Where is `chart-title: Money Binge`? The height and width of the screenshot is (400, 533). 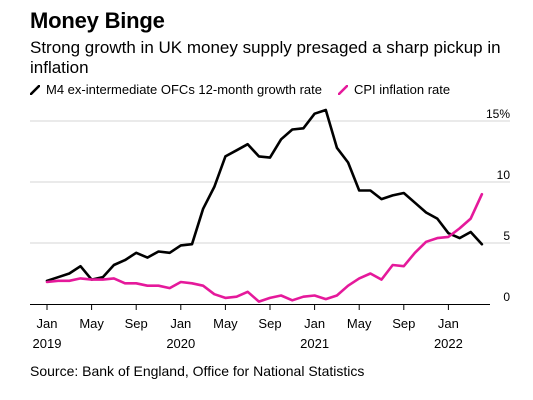 chart-title: Money Binge is located at coordinates (97, 20).